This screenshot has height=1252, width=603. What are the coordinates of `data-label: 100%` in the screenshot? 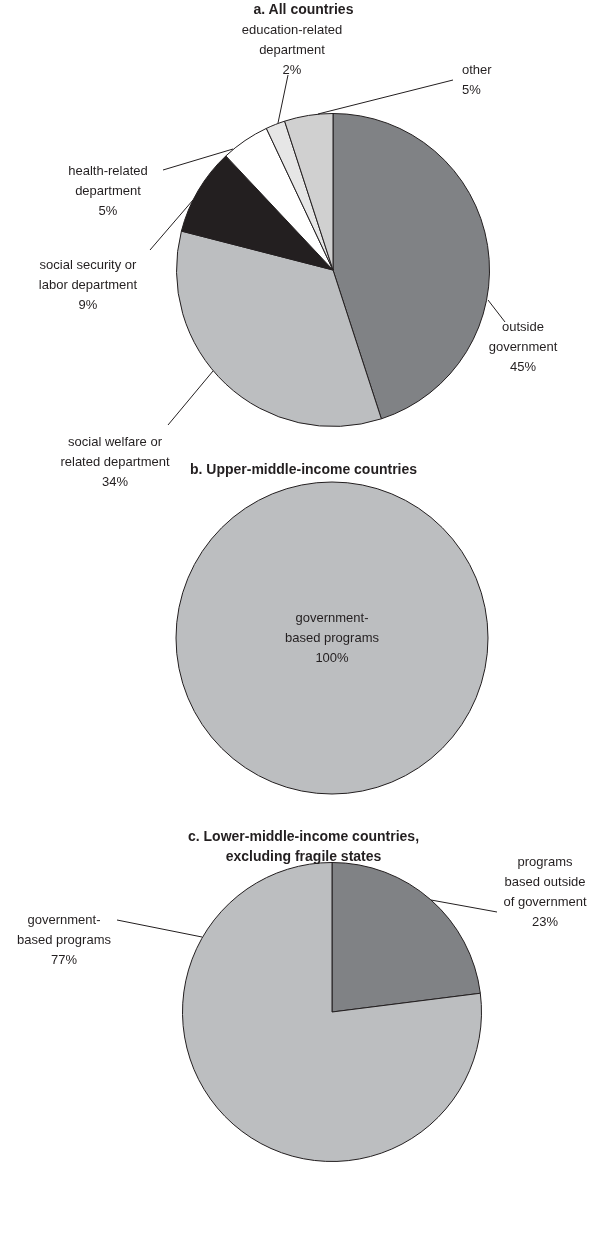 It's located at (332, 657).